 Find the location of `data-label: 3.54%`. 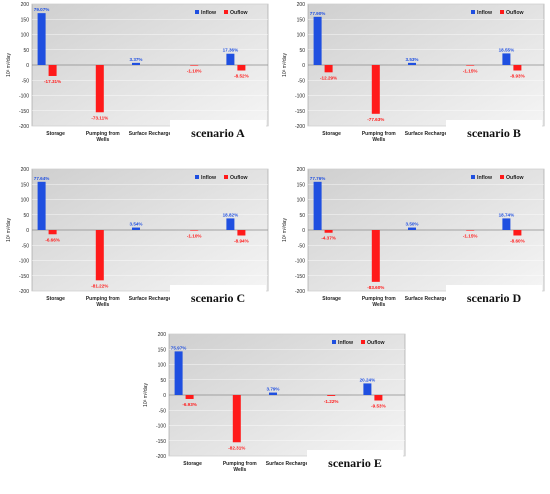

data-label: 3.54% is located at coordinates (135, 224).